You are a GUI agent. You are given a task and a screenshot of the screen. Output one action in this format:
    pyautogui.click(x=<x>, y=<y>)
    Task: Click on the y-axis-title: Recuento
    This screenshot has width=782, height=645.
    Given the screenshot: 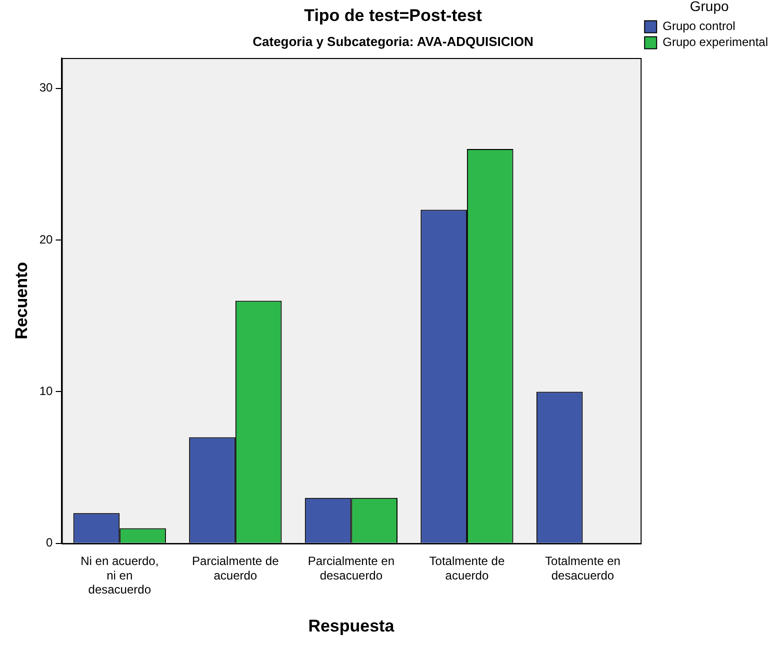 What is the action you would take?
    pyautogui.click(x=21, y=301)
    